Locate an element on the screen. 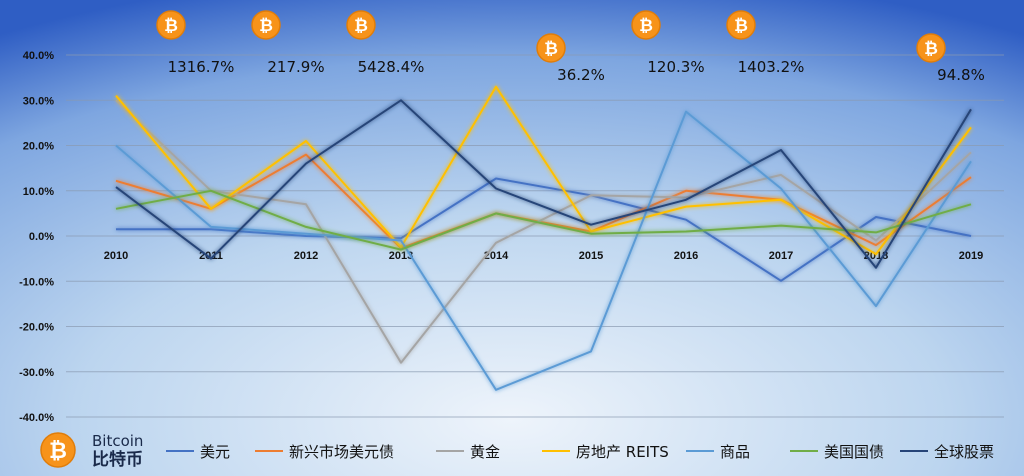 Image resolution: width=1024 pixels, height=476 pixels. legend-item: 黄金 is located at coordinates (468, 451).